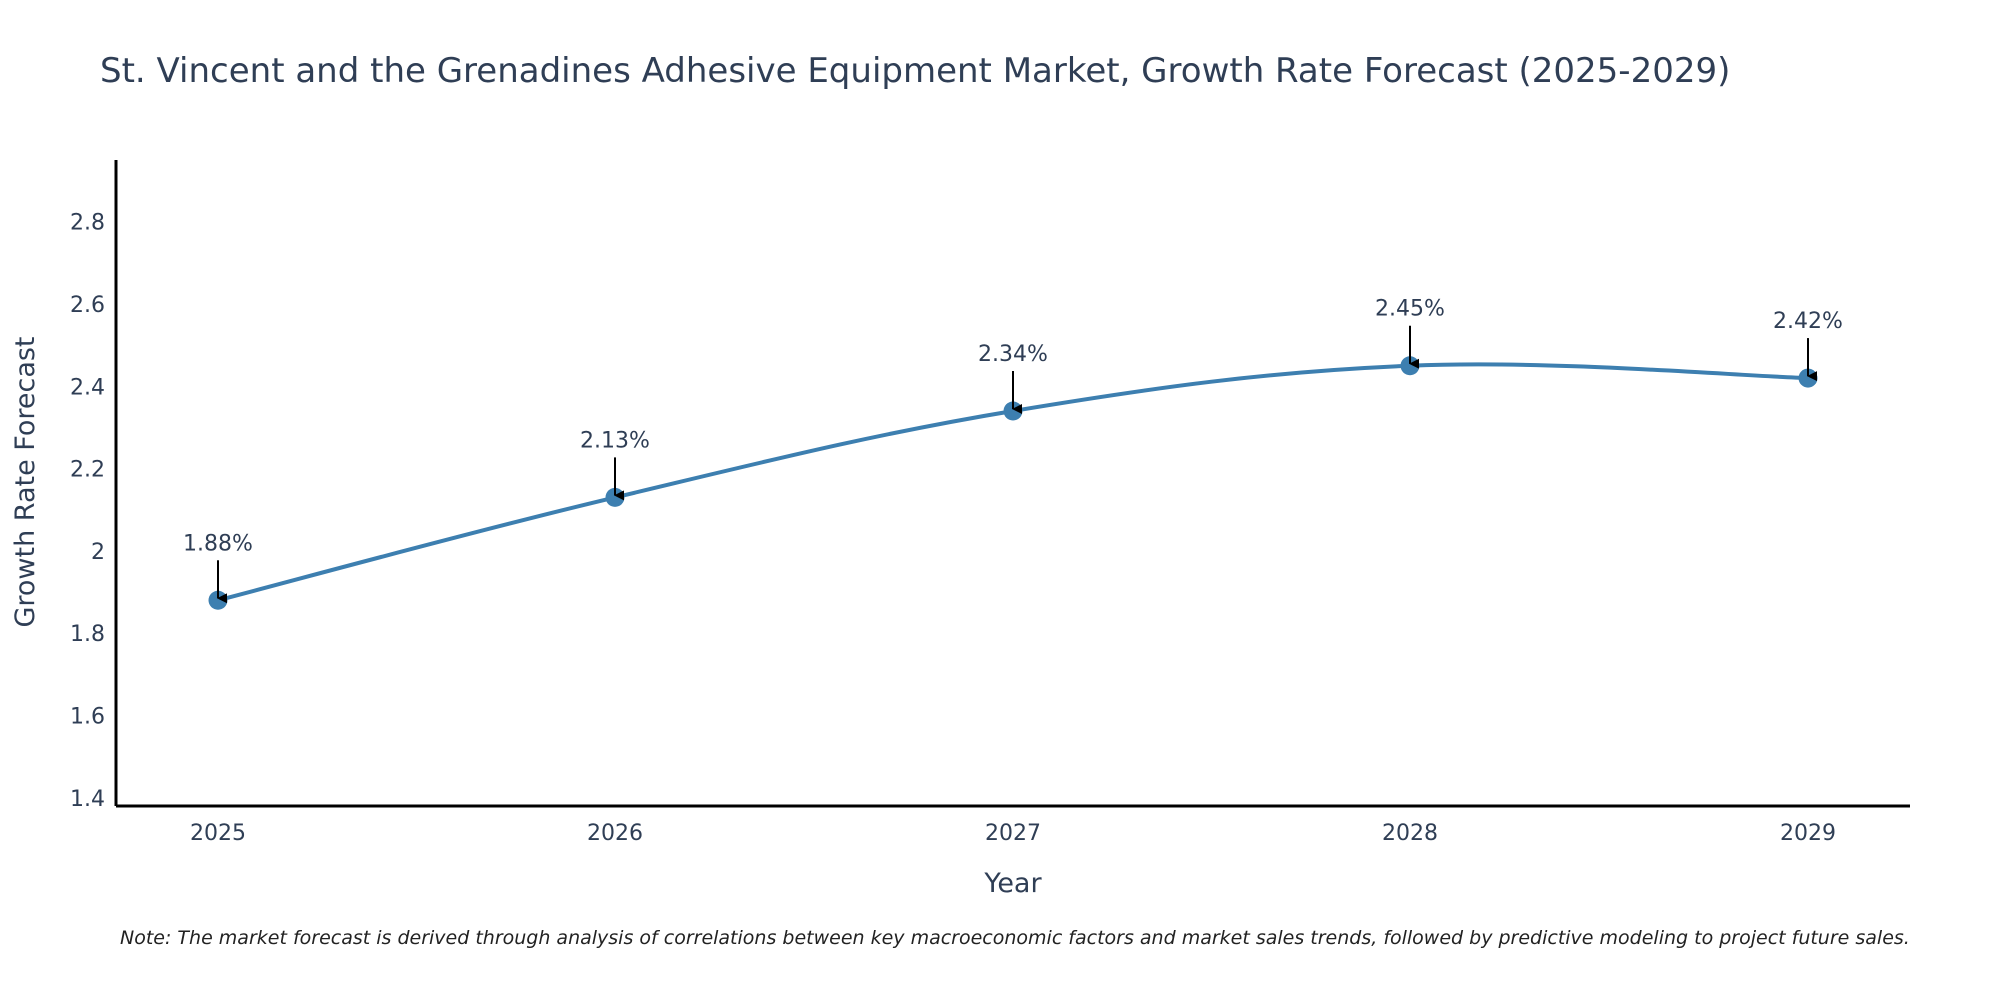  I want to click on y-tick-label: 2, so click(98, 552).